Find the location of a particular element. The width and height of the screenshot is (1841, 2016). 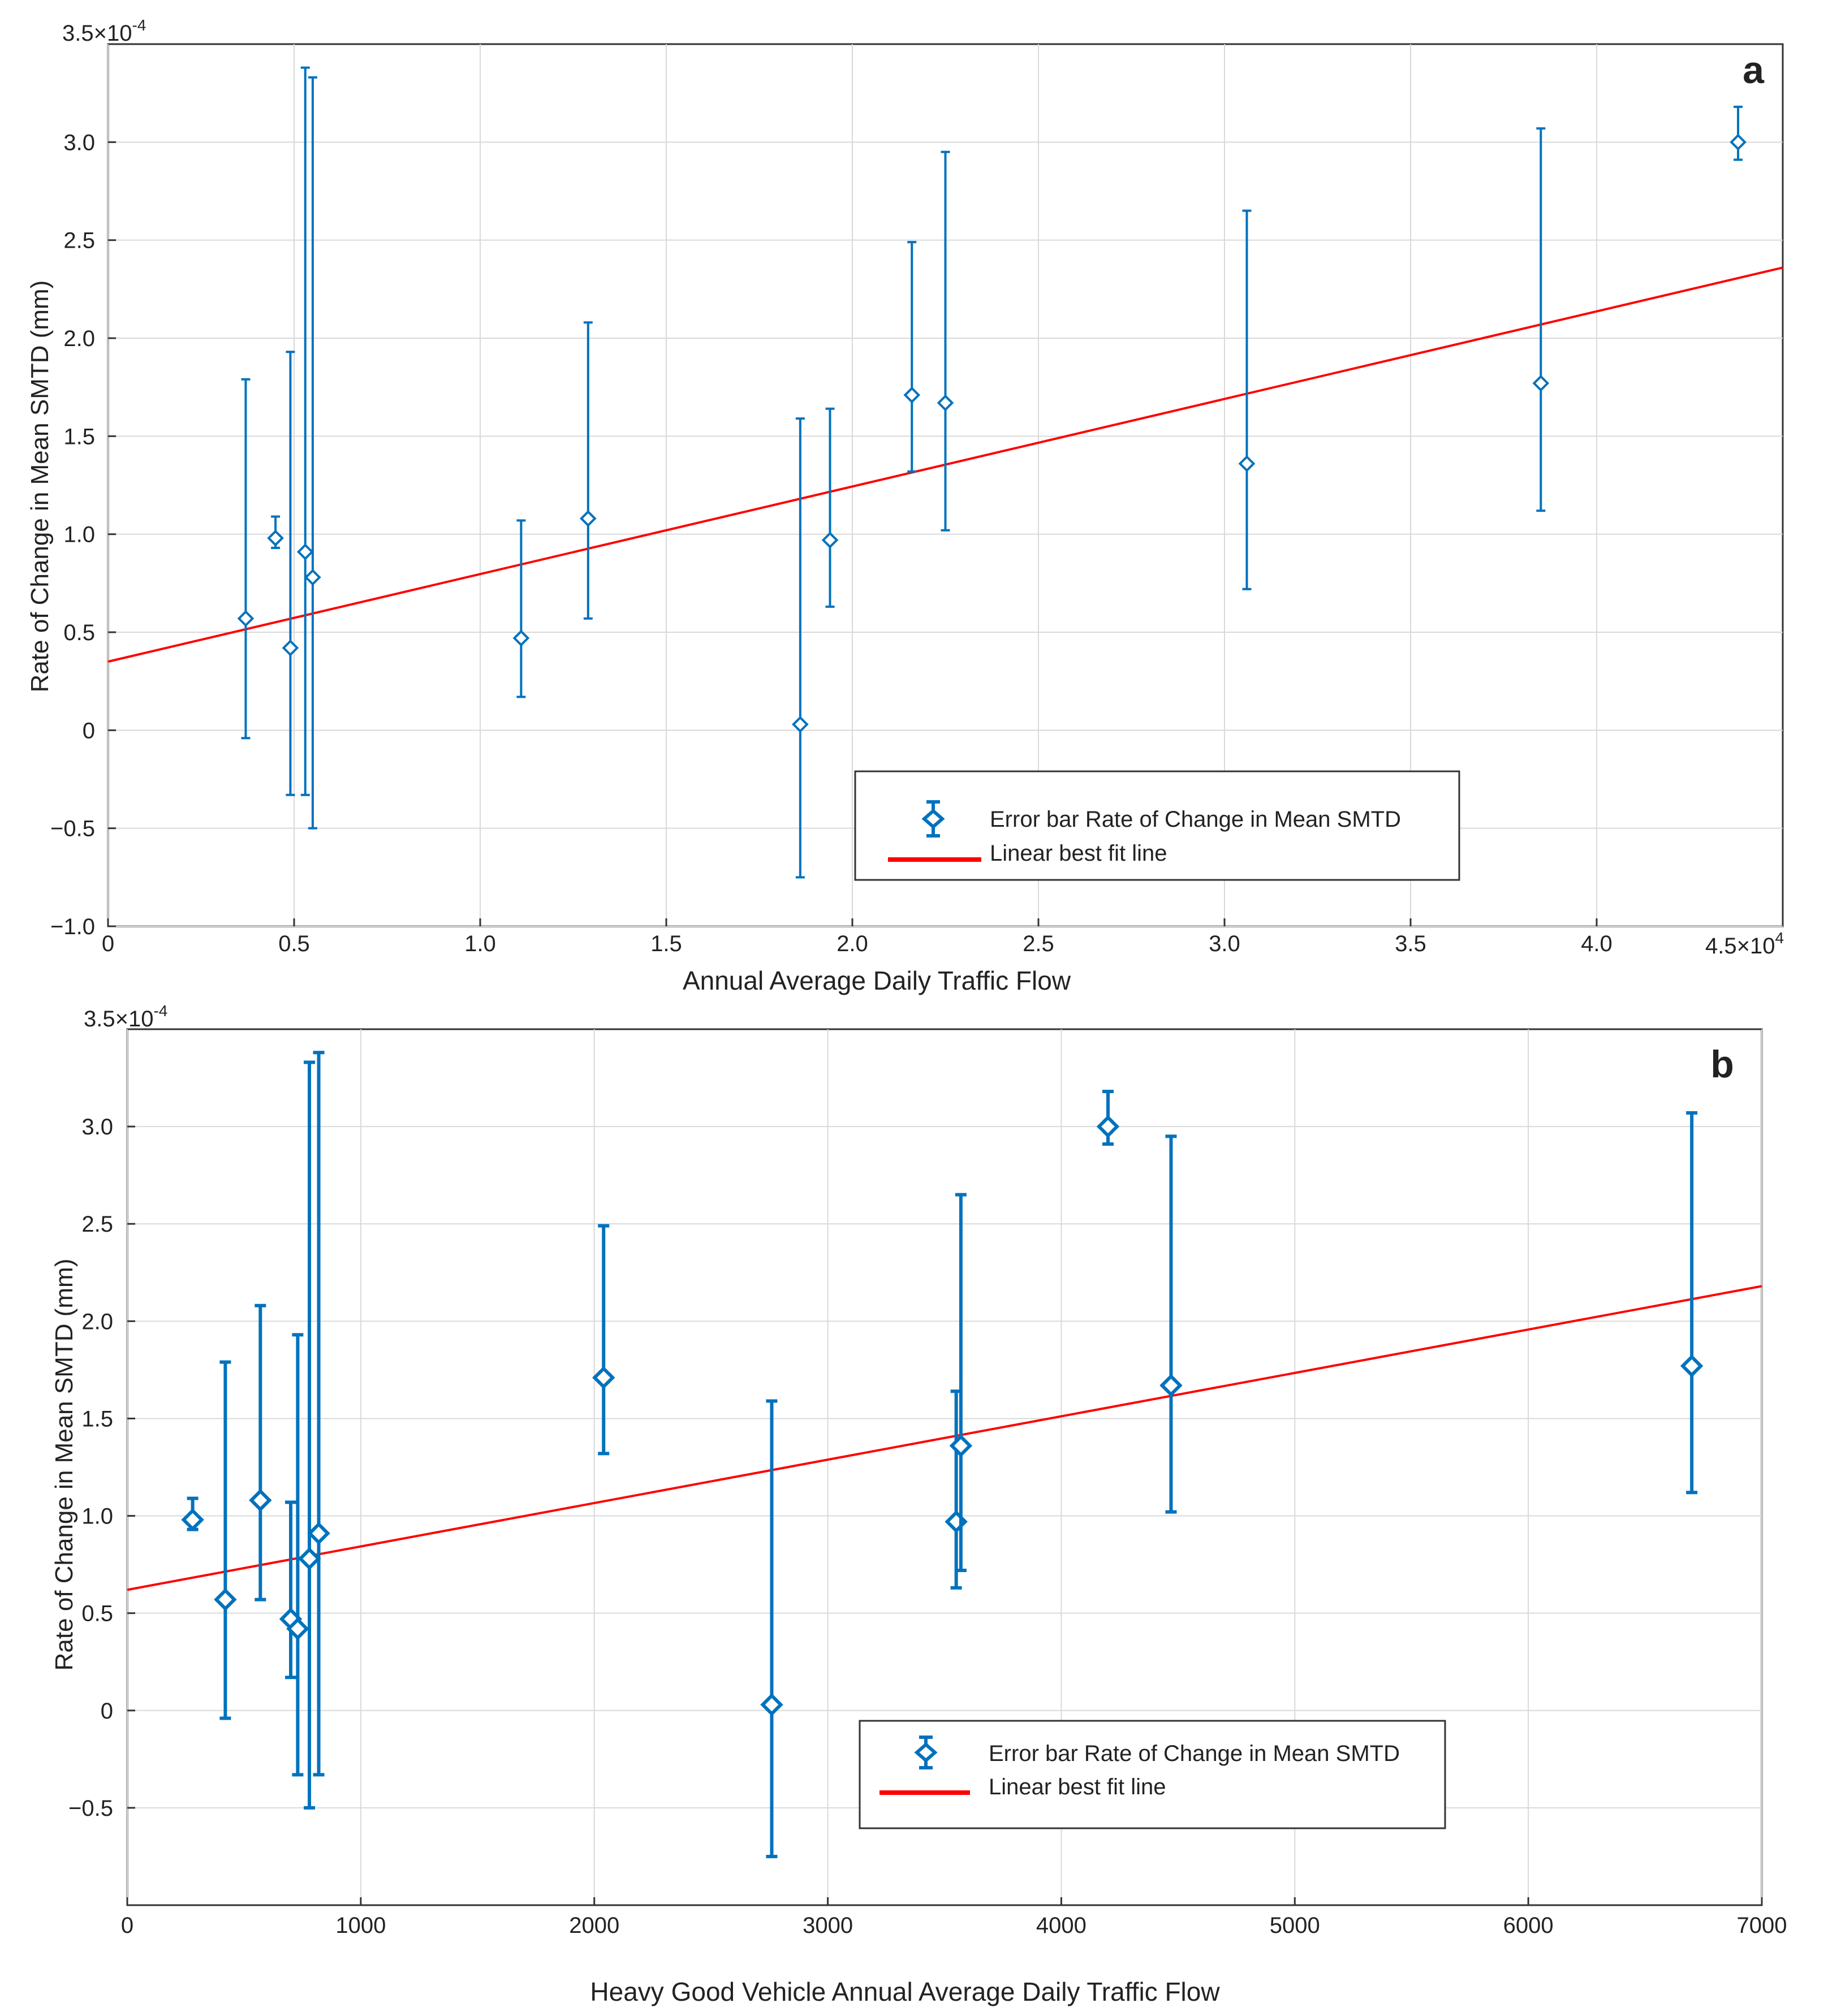

panel-b-legend-fitline-label: Linear best fit line is located at coordinates (1077, 1787).